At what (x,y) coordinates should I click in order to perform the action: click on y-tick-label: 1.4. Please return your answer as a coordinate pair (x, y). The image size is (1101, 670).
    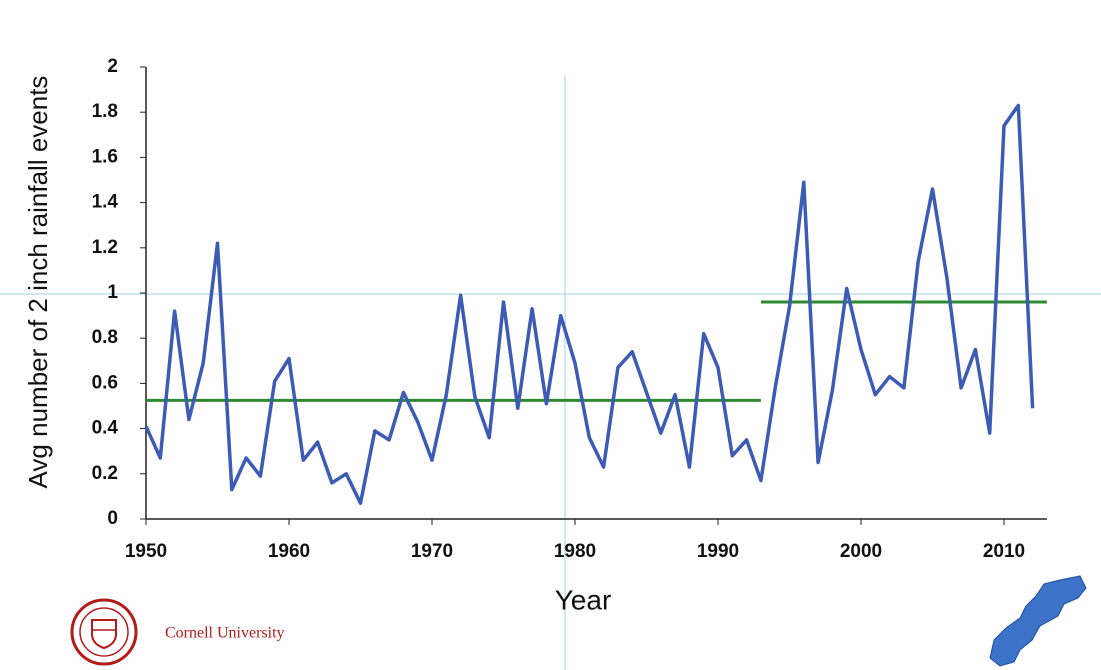
    Looking at the image, I should click on (105, 202).